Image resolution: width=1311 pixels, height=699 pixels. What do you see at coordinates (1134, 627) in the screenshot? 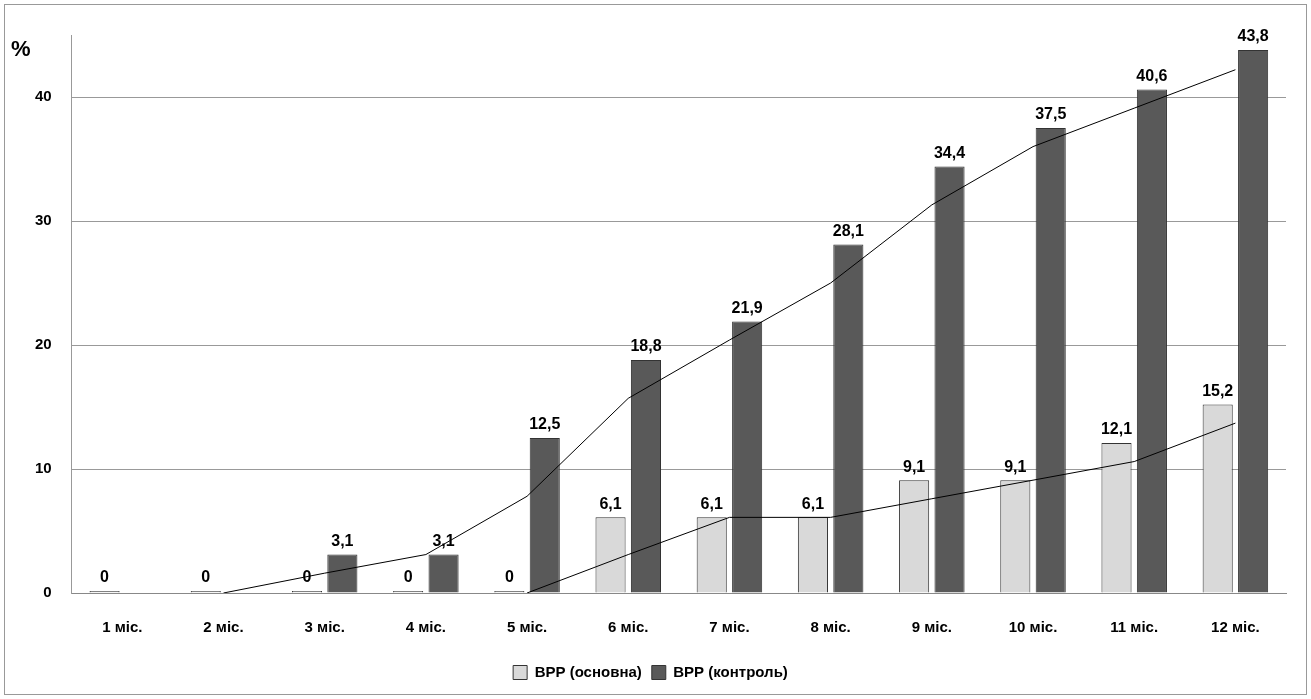
I see `x-tick-label: 11 міс.` at bounding box center [1134, 627].